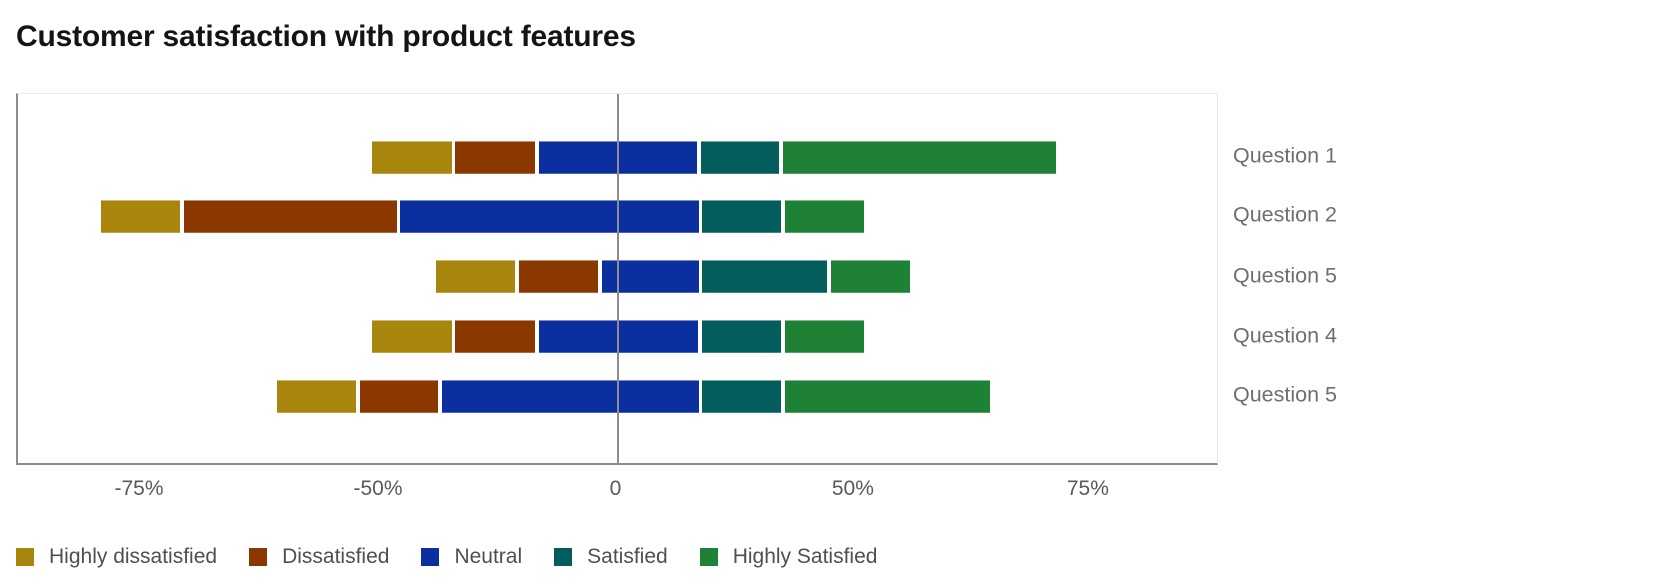  I want to click on x-tick-label: -50%, so click(378, 488).